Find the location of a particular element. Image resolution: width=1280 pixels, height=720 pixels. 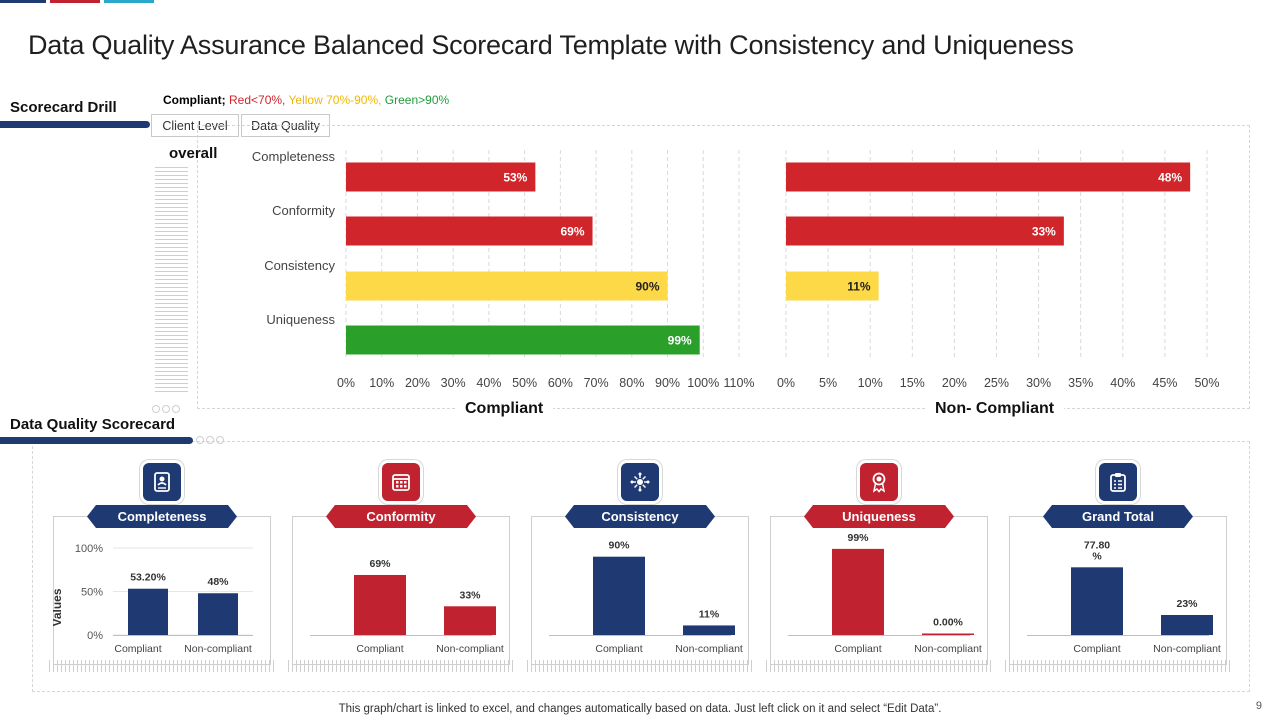

compliant-data-label: 99% is located at coordinates (680, 341).